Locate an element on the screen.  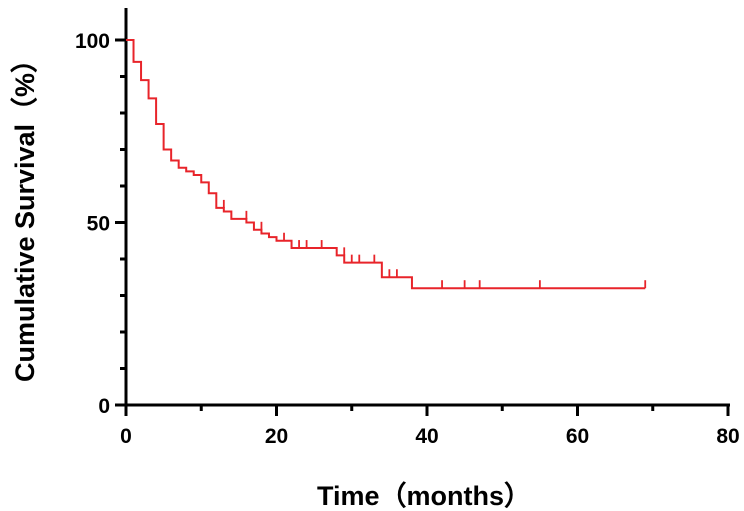
x-tick-label: 40 is located at coordinates (426, 436).